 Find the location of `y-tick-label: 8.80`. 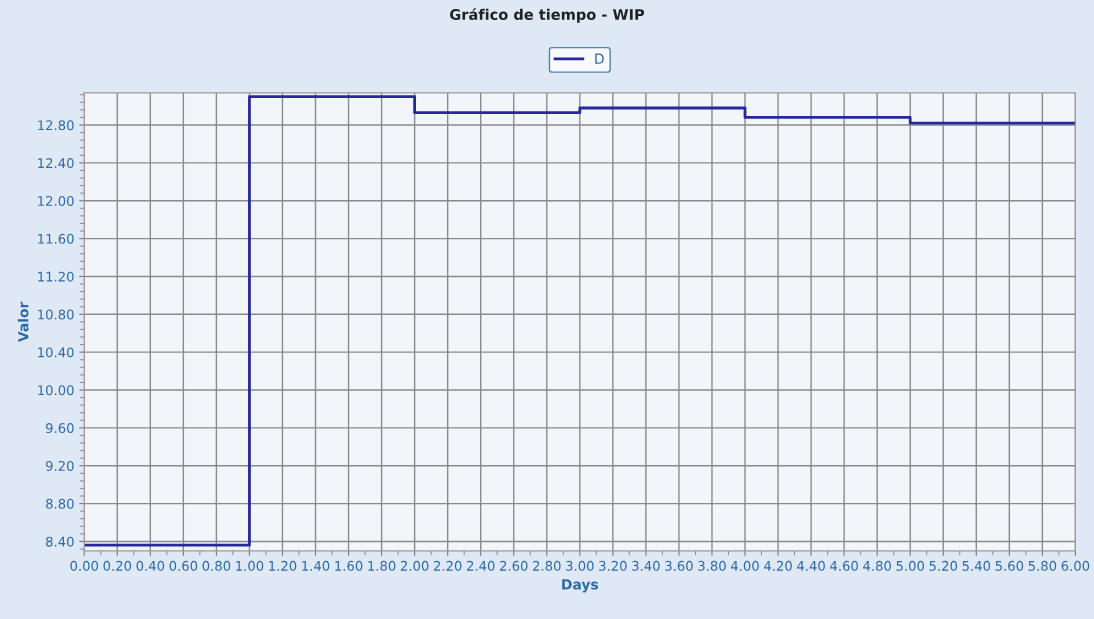

y-tick-label: 8.80 is located at coordinates (60, 503).